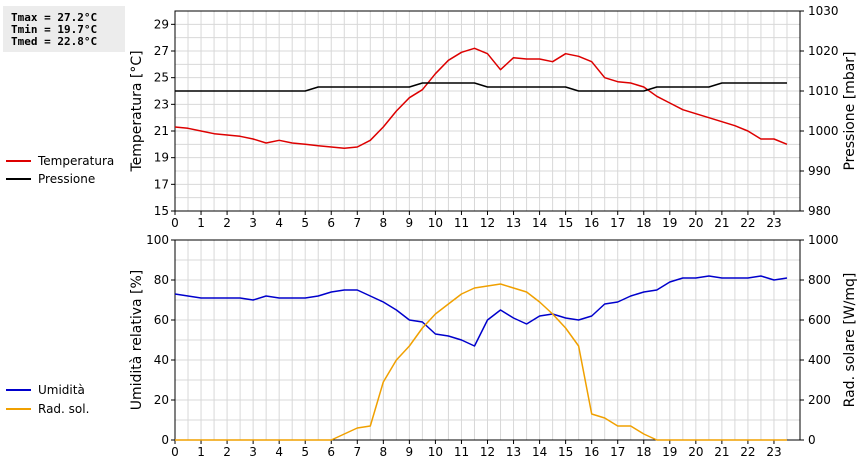 Image resolution: width=860 pixels, height=460 pixels. What do you see at coordinates (161, 78) in the screenshot?
I see `y-tick-label: 25` at bounding box center [161, 78].